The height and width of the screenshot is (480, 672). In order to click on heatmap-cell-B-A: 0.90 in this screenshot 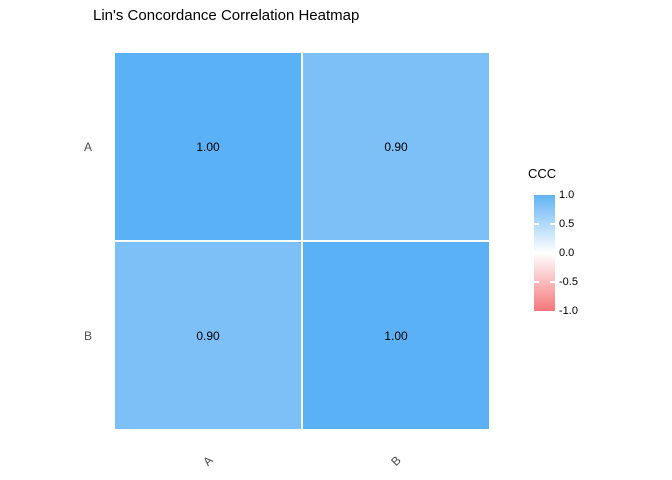, I will do `click(208, 335)`.